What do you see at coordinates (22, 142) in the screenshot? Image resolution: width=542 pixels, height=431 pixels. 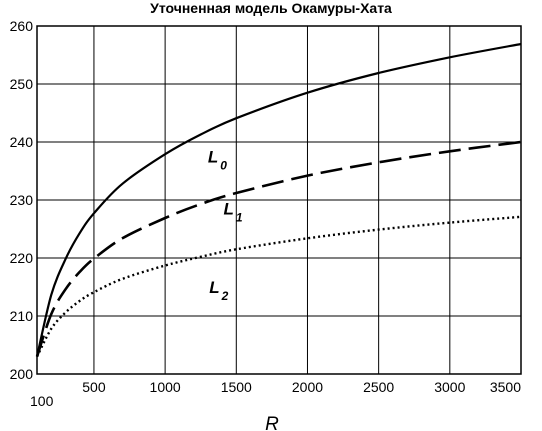 I see `y-tick-label: 240` at bounding box center [22, 142].